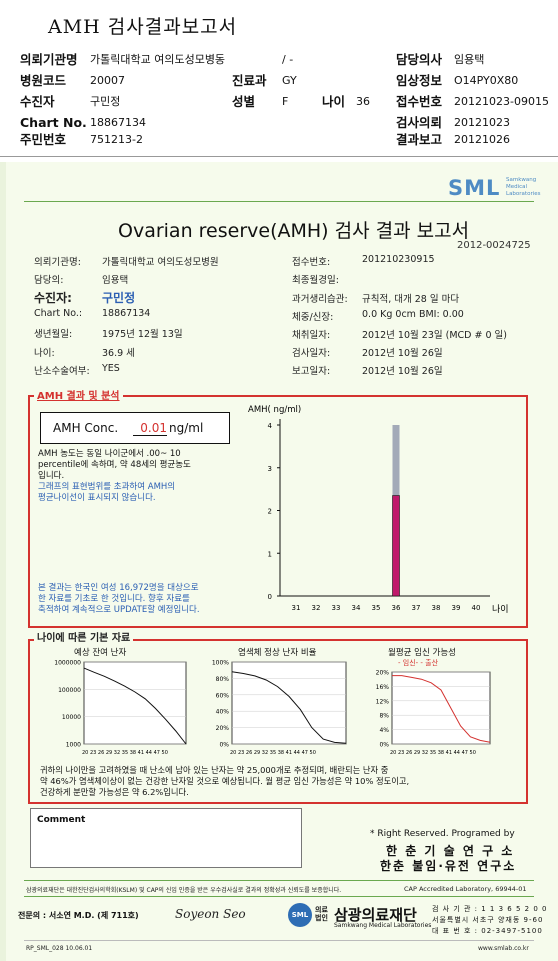 Image resolution: width=558 pixels, height=961 pixels. What do you see at coordinates (105, 101) in the screenshot?
I see `row-value: 구민정` at bounding box center [105, 101].